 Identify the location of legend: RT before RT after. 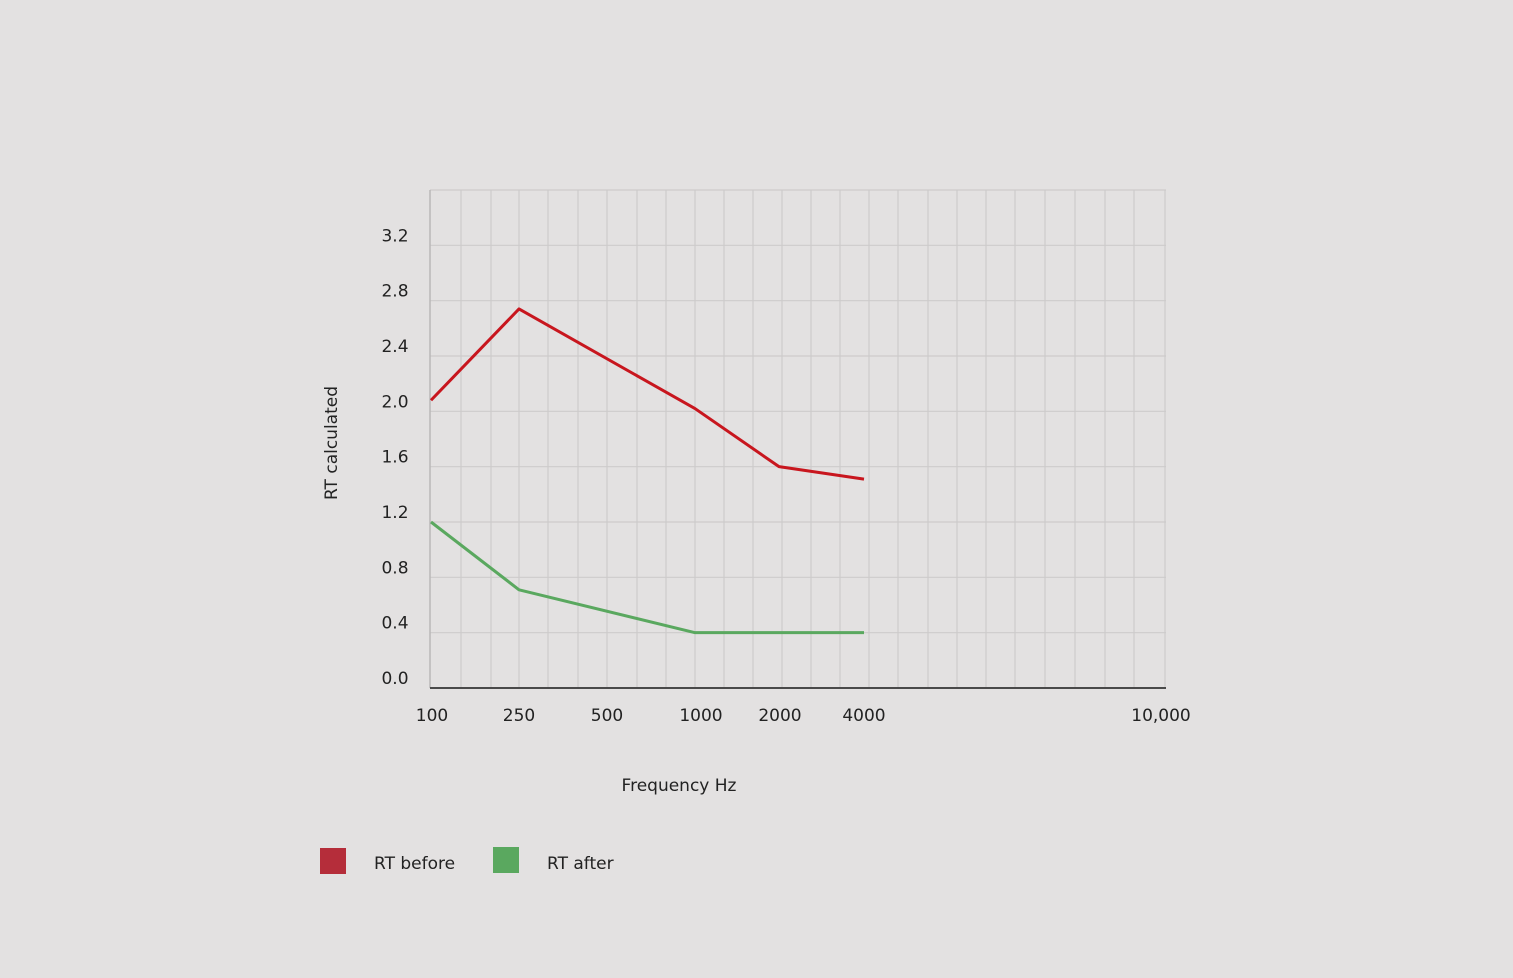
(467, 860).